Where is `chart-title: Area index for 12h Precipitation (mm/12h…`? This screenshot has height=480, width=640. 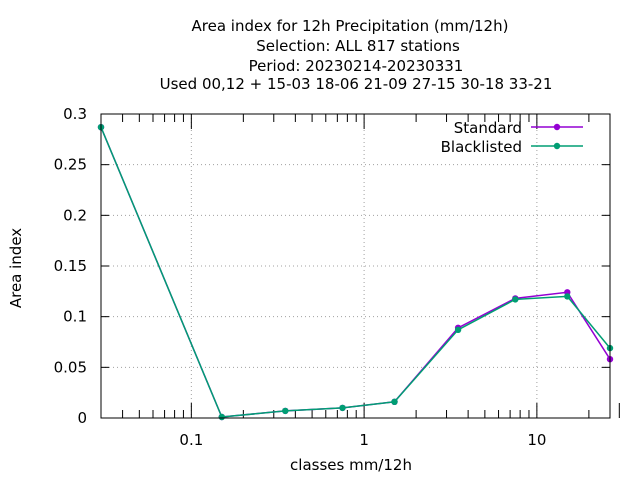
chart-title: Area index for 12h Precipitation (mm/12h… is located at coordinates (356, 55).